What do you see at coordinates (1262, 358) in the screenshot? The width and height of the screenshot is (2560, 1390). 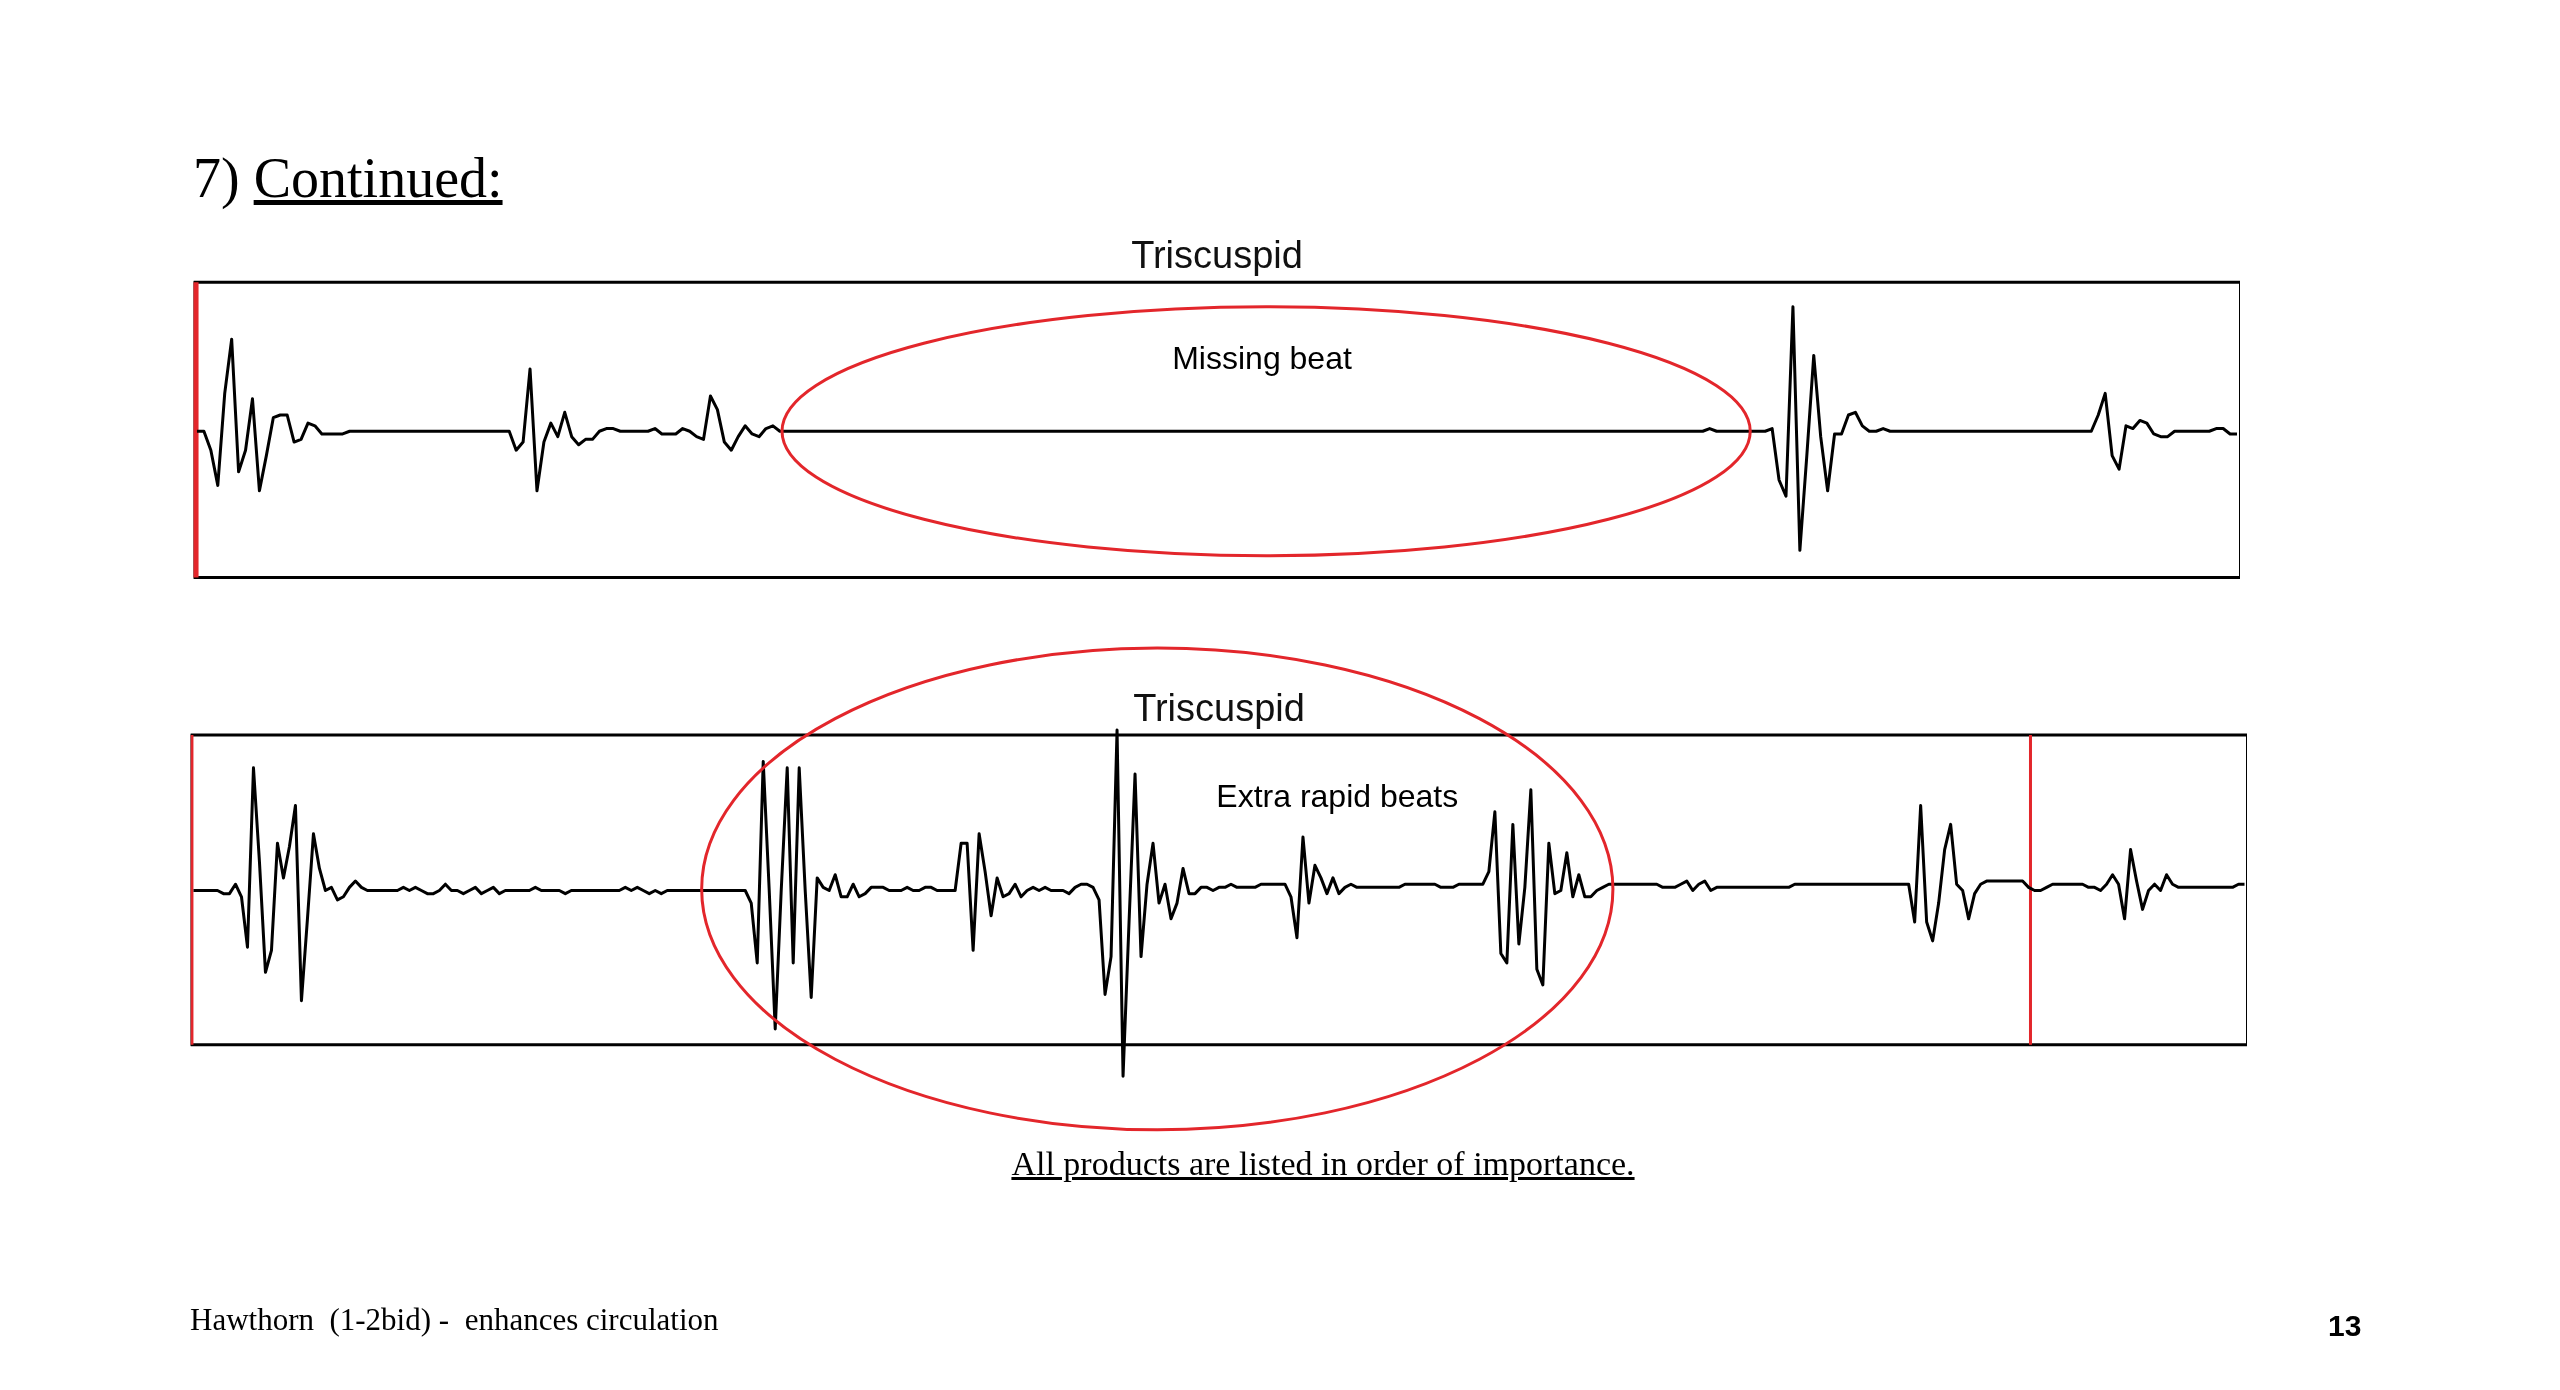 I see `annotation: Missing beat` at bounding box center [1262, 358].